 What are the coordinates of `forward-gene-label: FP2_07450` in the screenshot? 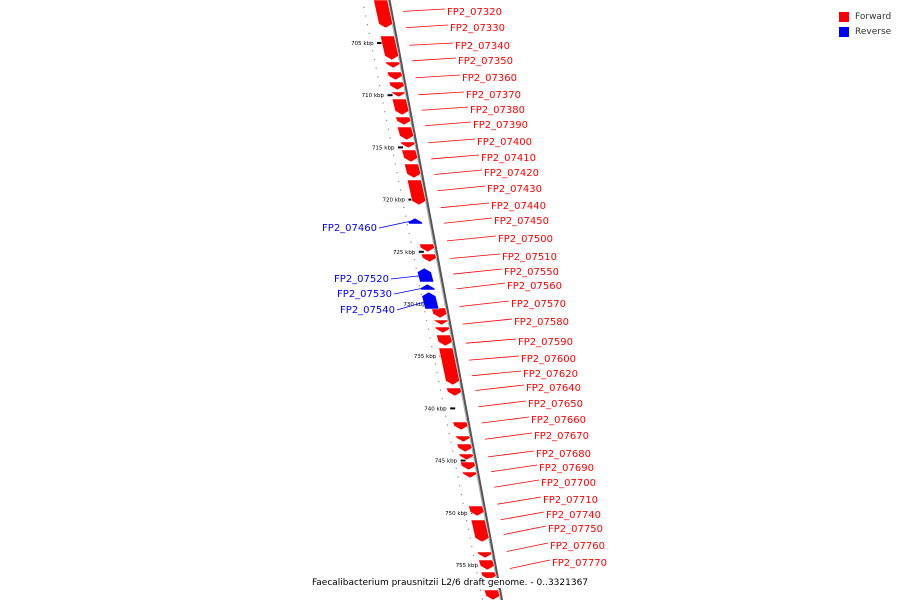 It's located at (521, 221).